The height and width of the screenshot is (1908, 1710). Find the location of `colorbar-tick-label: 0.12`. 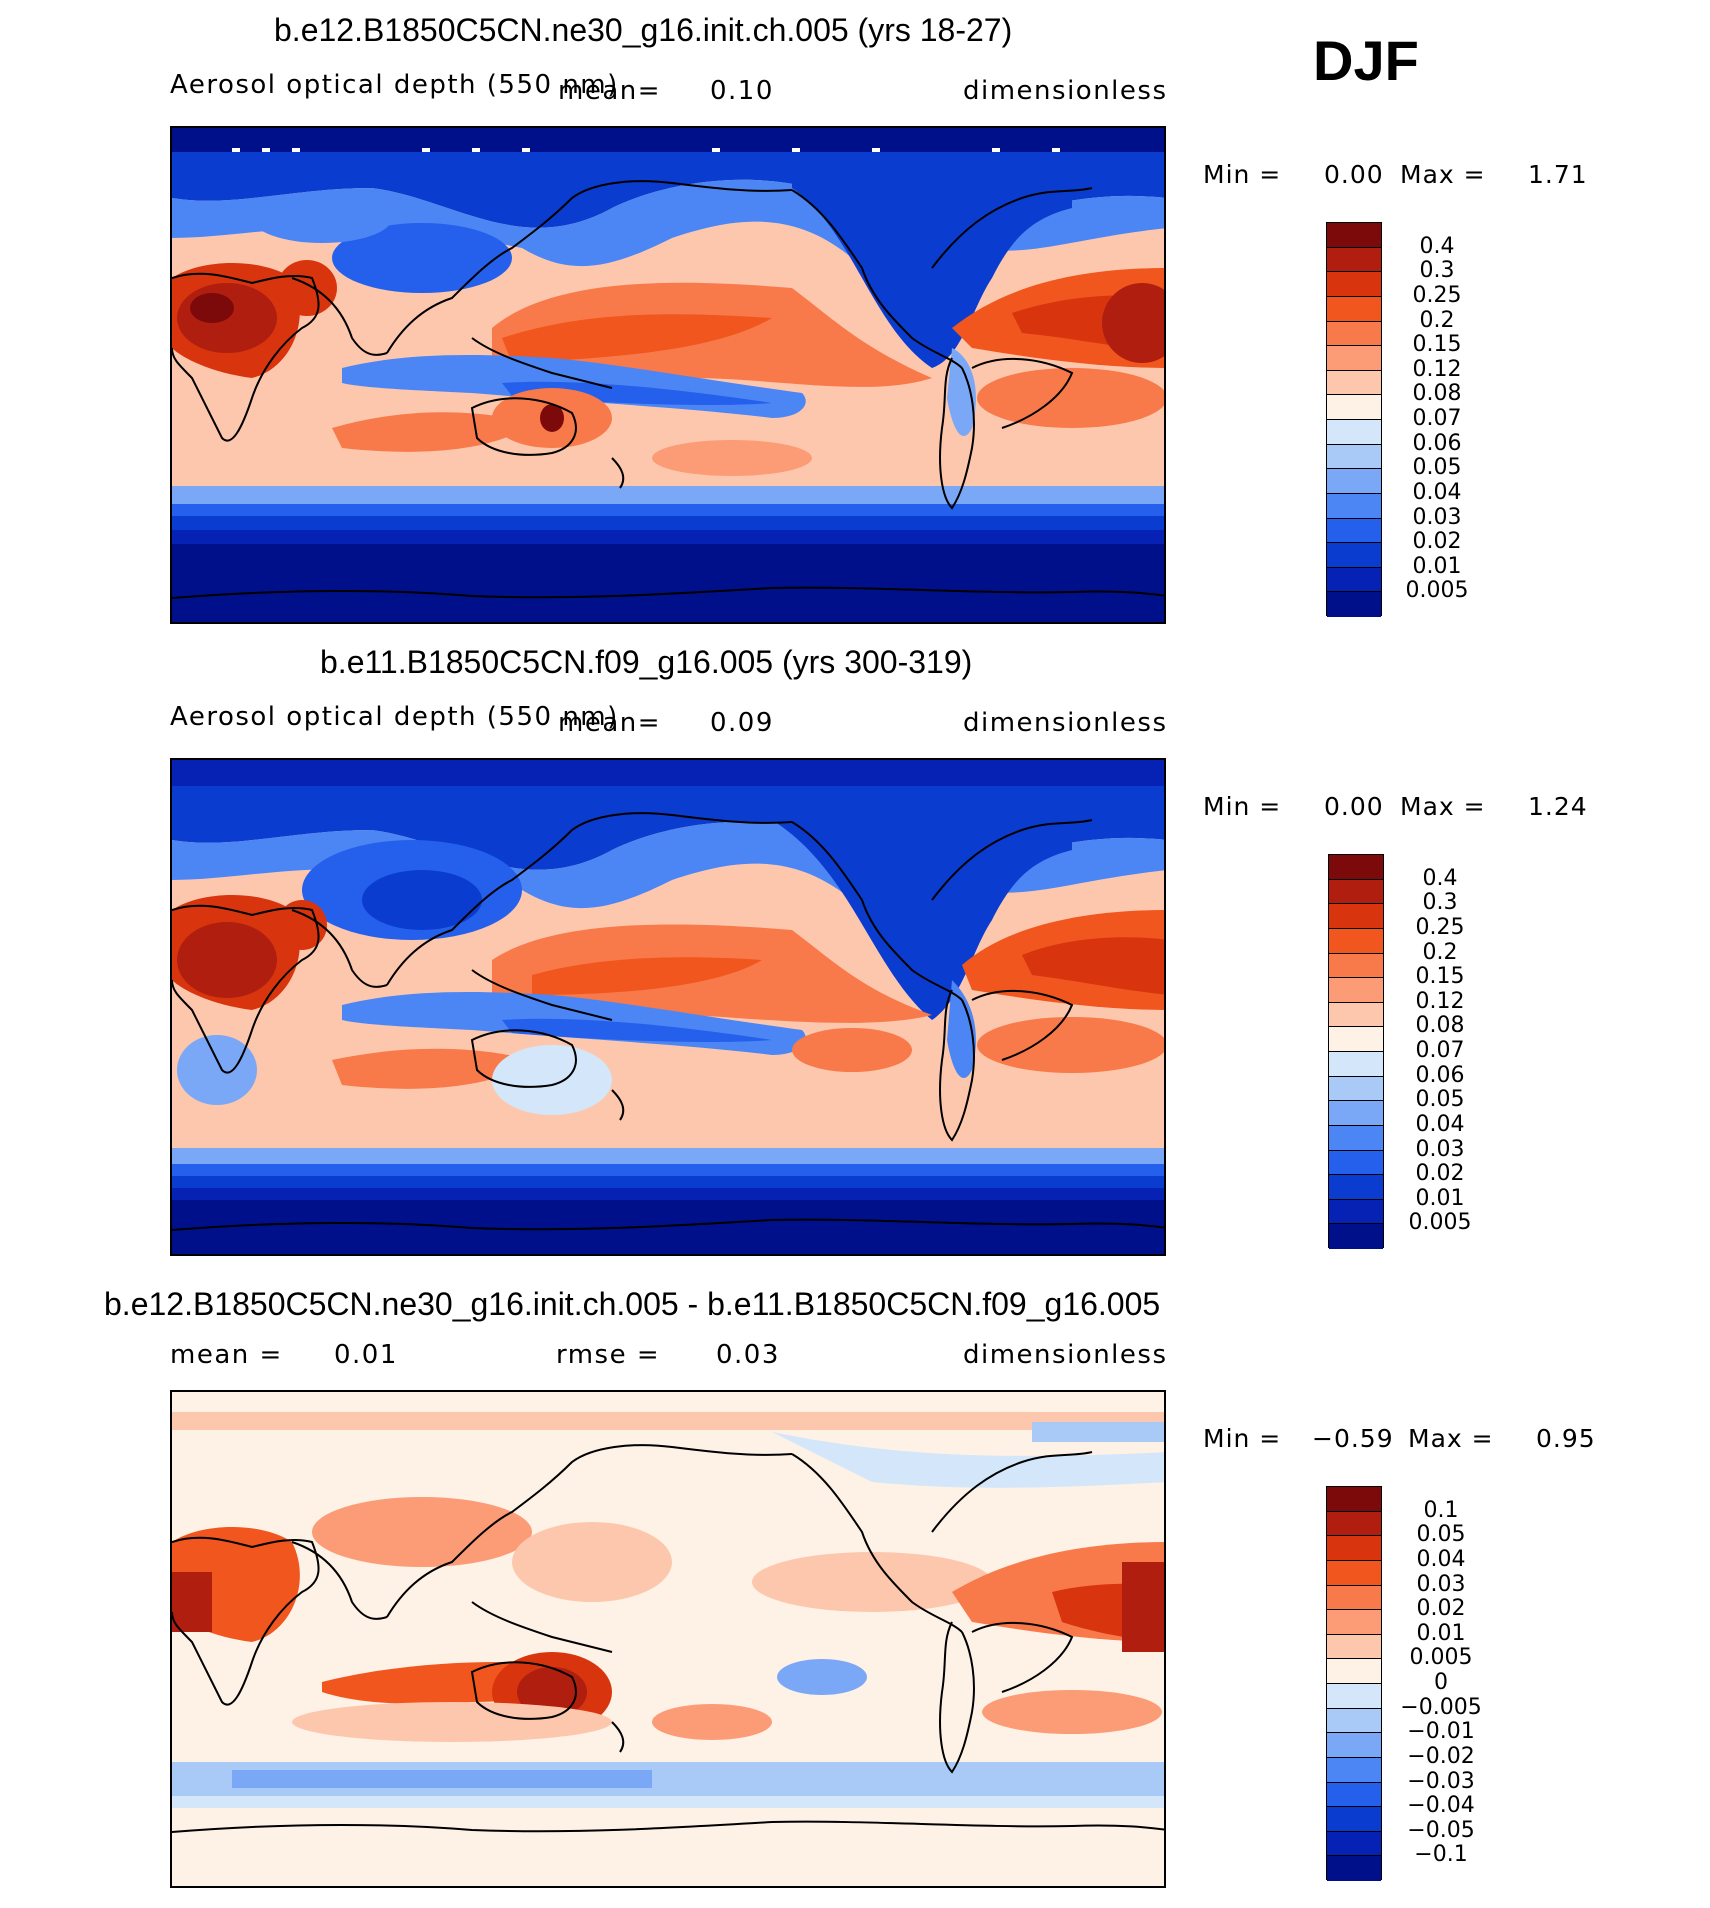

colorbar-tick-label: 0.12 is located at coordinates (1440, 1001).